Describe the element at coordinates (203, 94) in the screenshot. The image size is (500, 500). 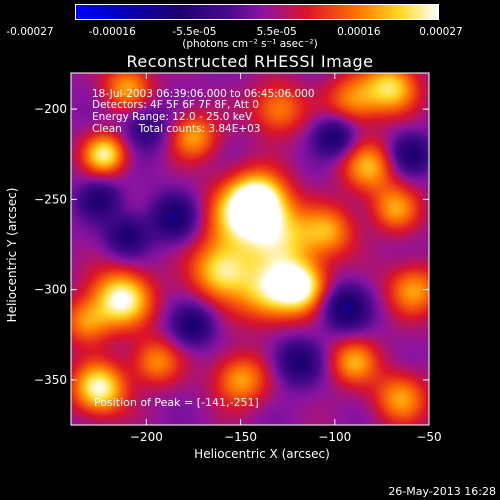
I see `annotation-time-range: 18-Jul-2003 06:39:06.000 to 06:45:06.000` at that location.